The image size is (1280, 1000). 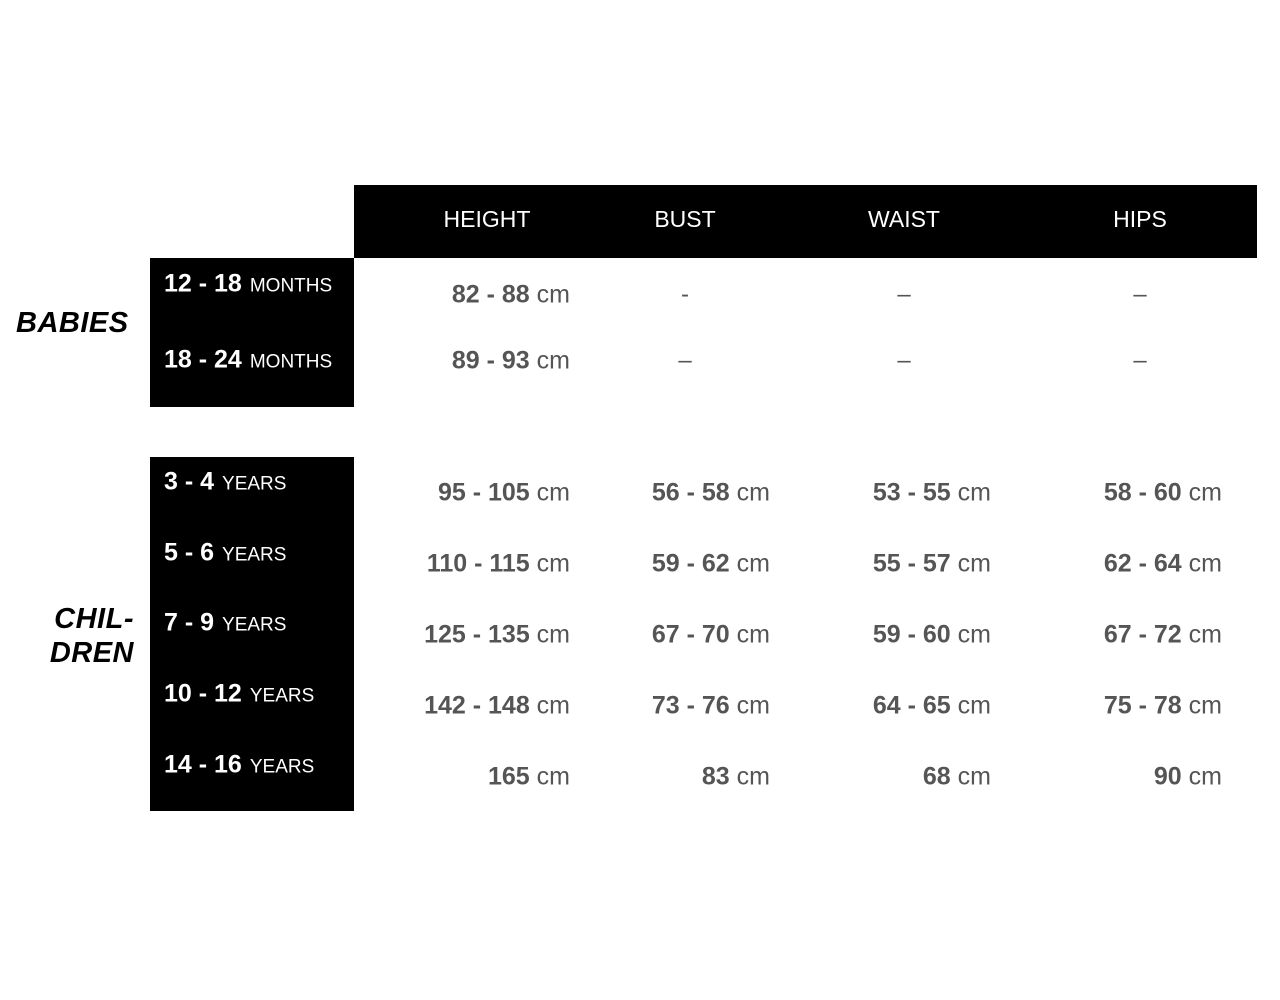 I want to click on age-label: 18 - 24 MONTHS, so click(x=248, y=360).